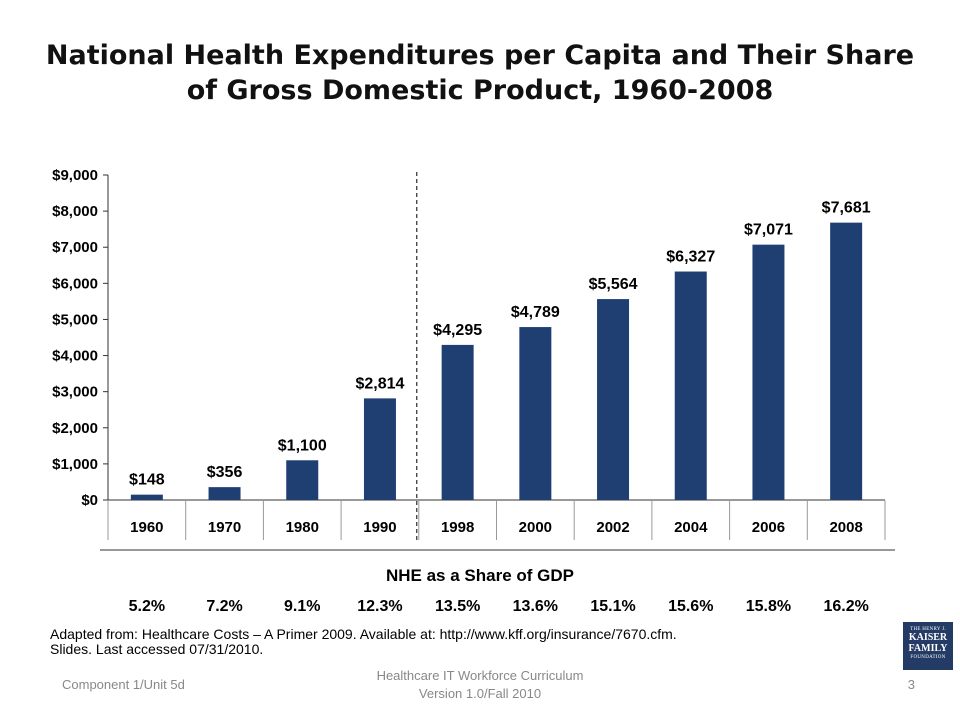 Image resolution: width=960 pixels, height=720 pixels. Describe the element at coordinates (457, 606) in the screenshot. I see `gdp-share-1998: 13.5%` at that location.